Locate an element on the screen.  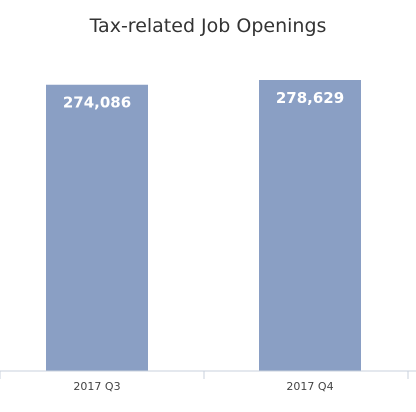
value-label: 278,629 is located at coordinates (310, 98).